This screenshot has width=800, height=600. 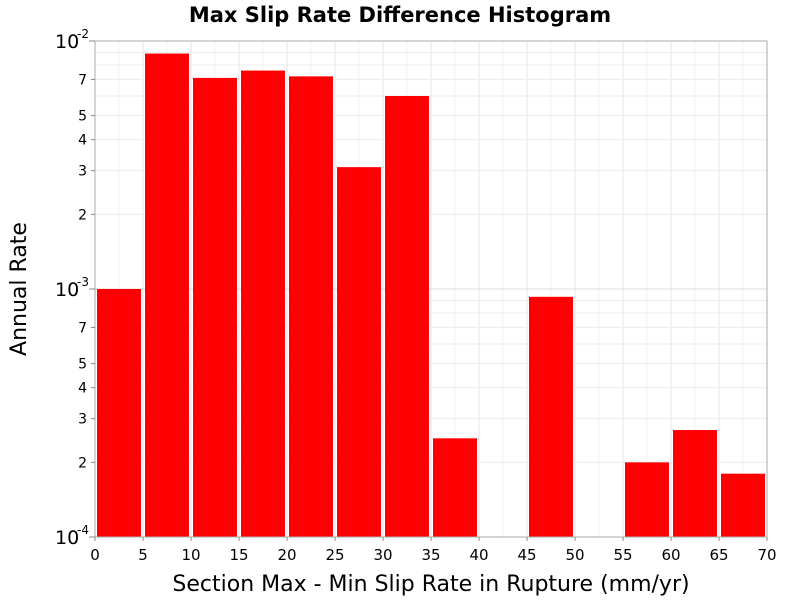 What do you see at coordinates (382, 555) in the screenshot?
I see `x-tick-label: 30` at bounding box center [382, 555].